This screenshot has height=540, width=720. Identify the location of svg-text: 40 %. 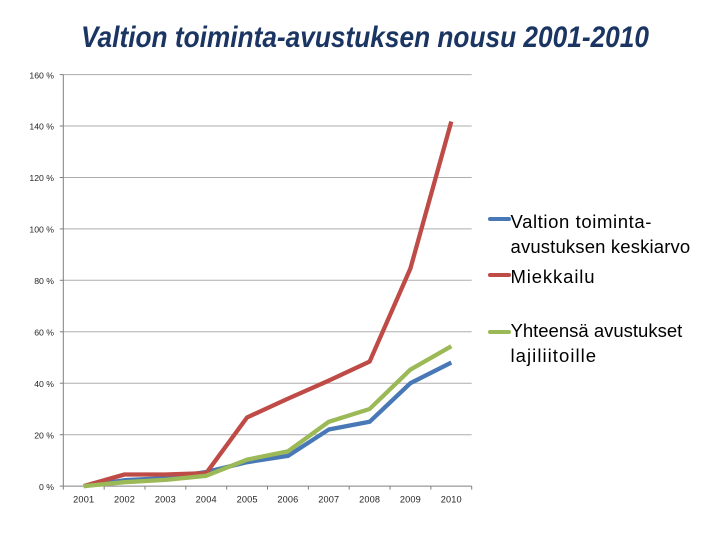
(44, 384).